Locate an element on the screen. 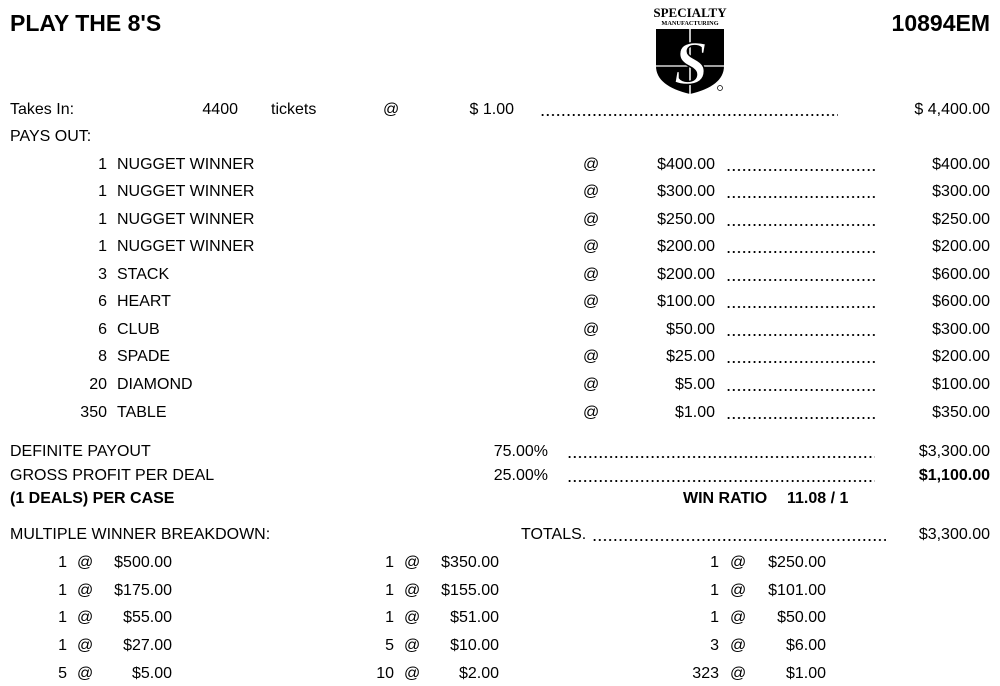 The height and width of the screenshot is (686, 1000). payout-qty: 350 is located at coordinates (93, 412).